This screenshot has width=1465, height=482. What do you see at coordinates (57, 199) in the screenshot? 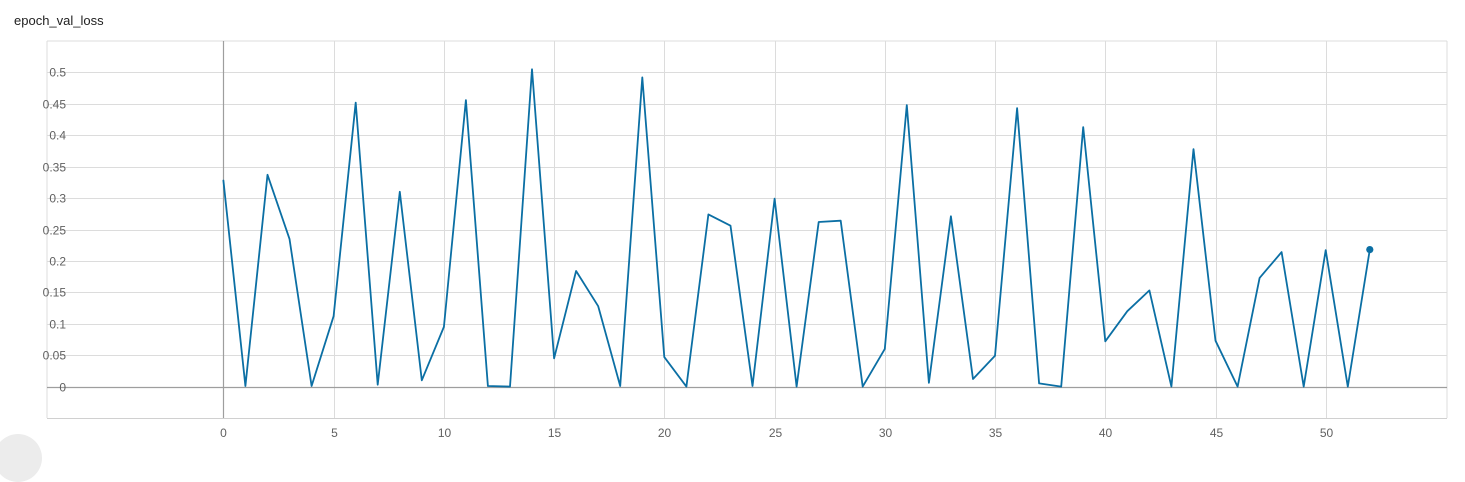
I see `y-tick-label: 0.3` at bounding box center [57, 199].